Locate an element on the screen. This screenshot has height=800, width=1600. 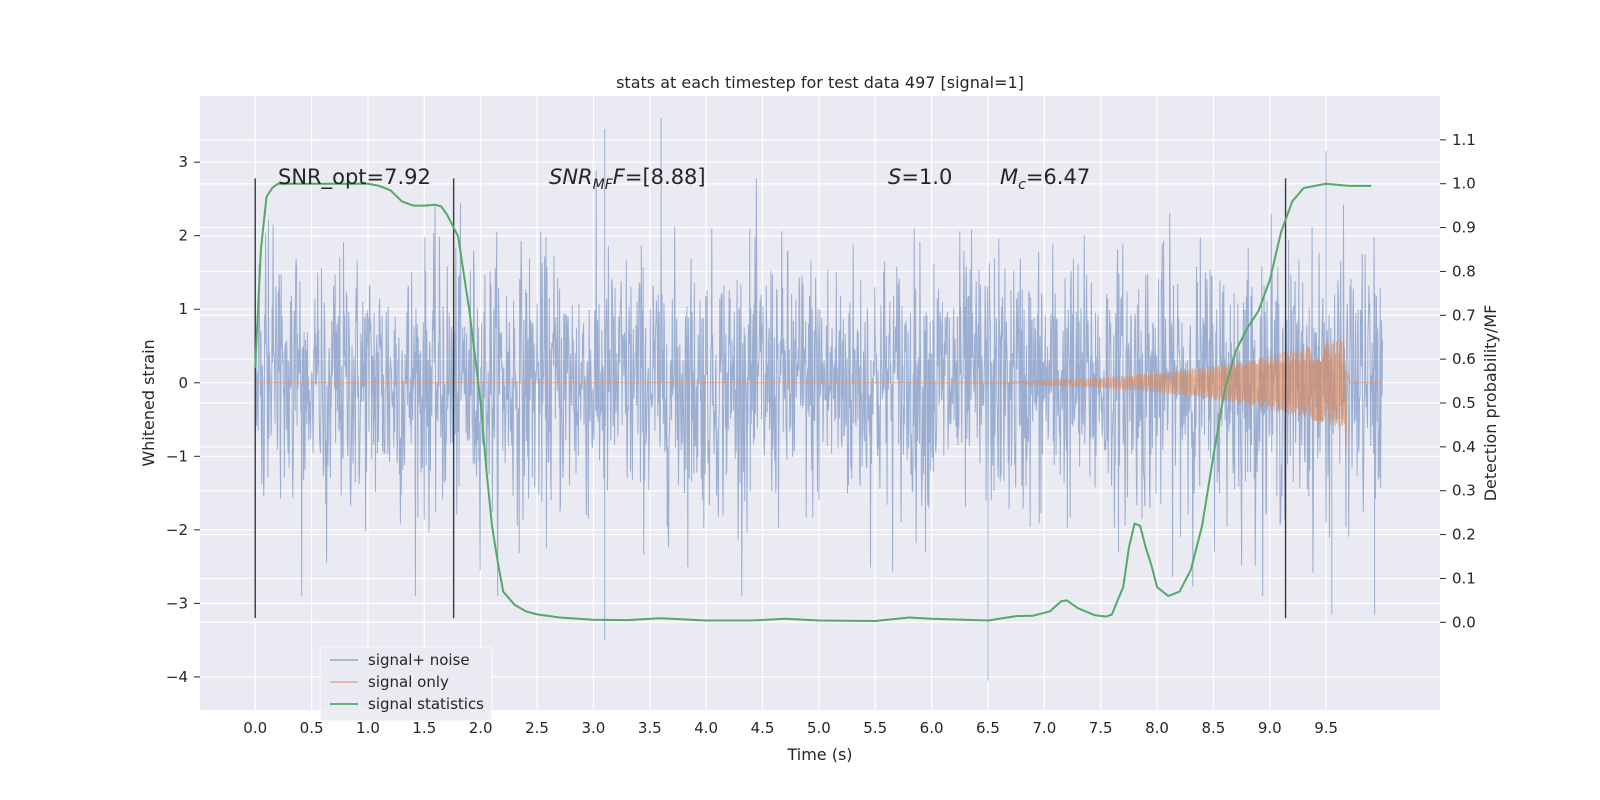
y2-tick-label: 0.8 is located at coordinates (1464, 271).